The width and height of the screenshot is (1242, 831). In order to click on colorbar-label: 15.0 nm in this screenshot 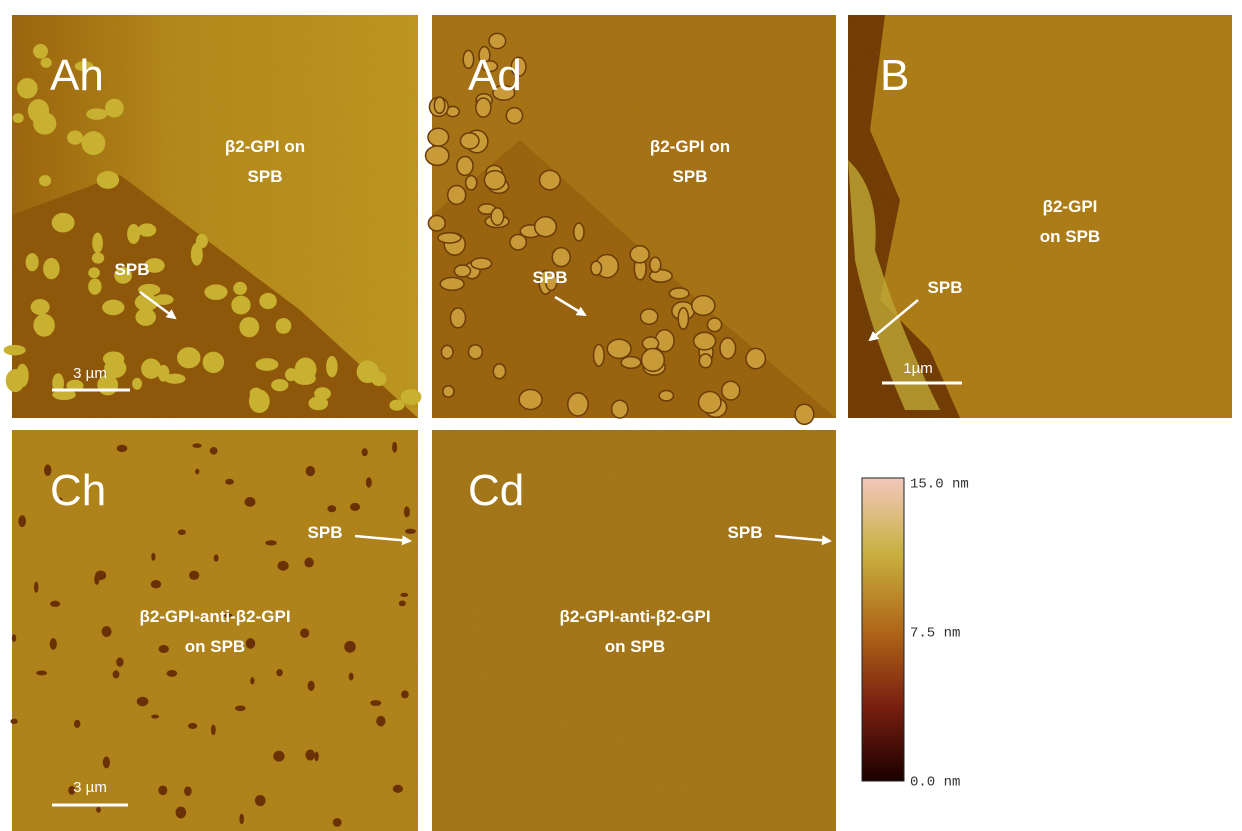, I will do `click(939, 485)`.